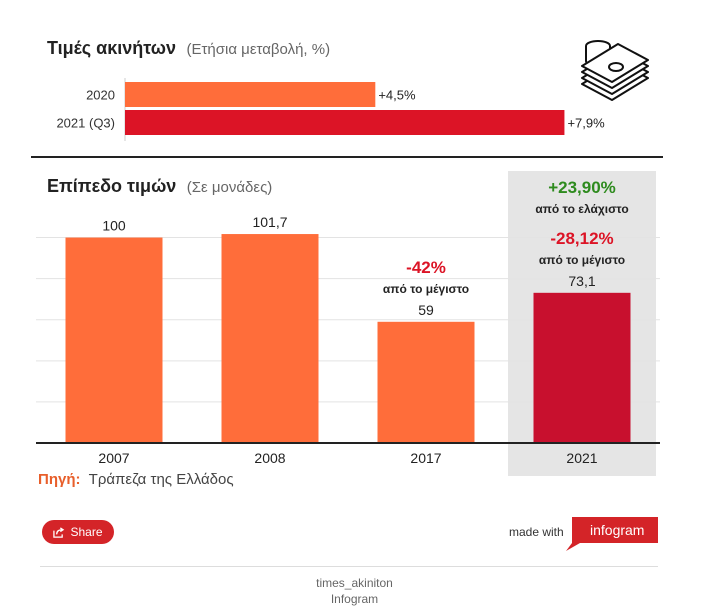 The height and width of the screenshot is (612, 709). Describe the element at coordinates (617, 530) in the screenshot. I see `infogram-brand: infogram` at that location.